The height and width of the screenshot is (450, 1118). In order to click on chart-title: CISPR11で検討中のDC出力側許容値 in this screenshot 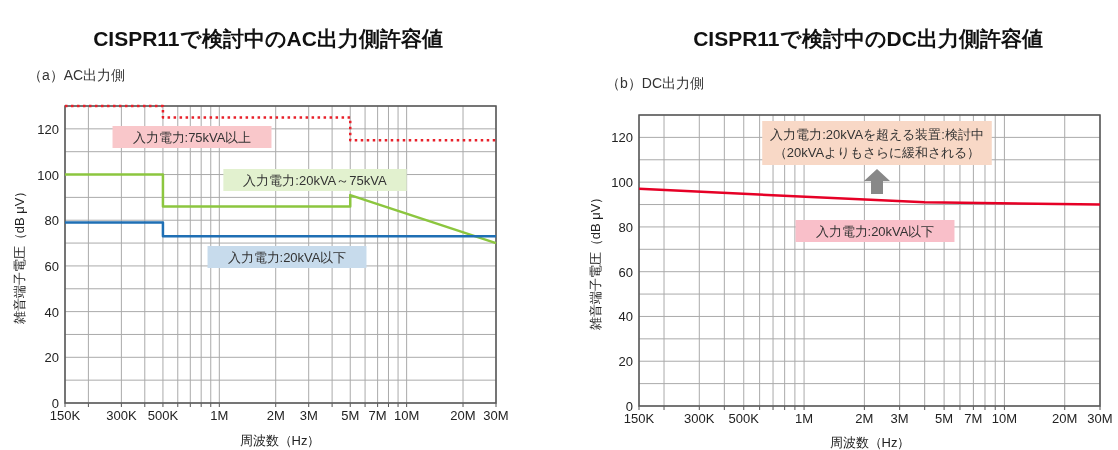, I will do `click(868, 38)`.